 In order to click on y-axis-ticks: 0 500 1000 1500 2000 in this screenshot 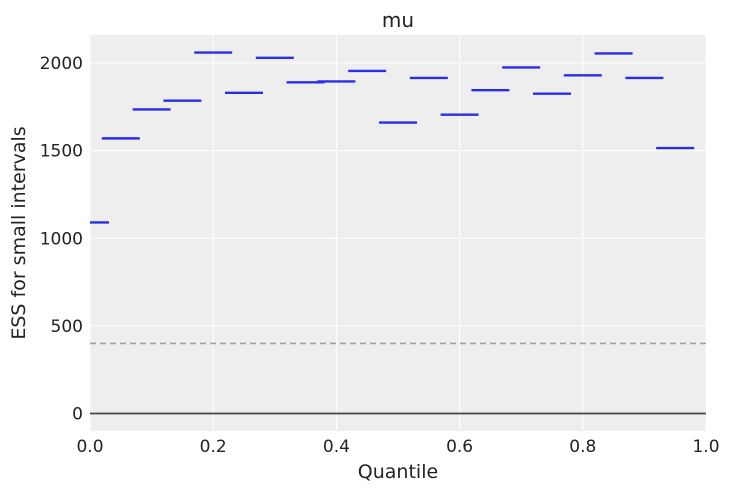, I will do `click(61, 239)`.